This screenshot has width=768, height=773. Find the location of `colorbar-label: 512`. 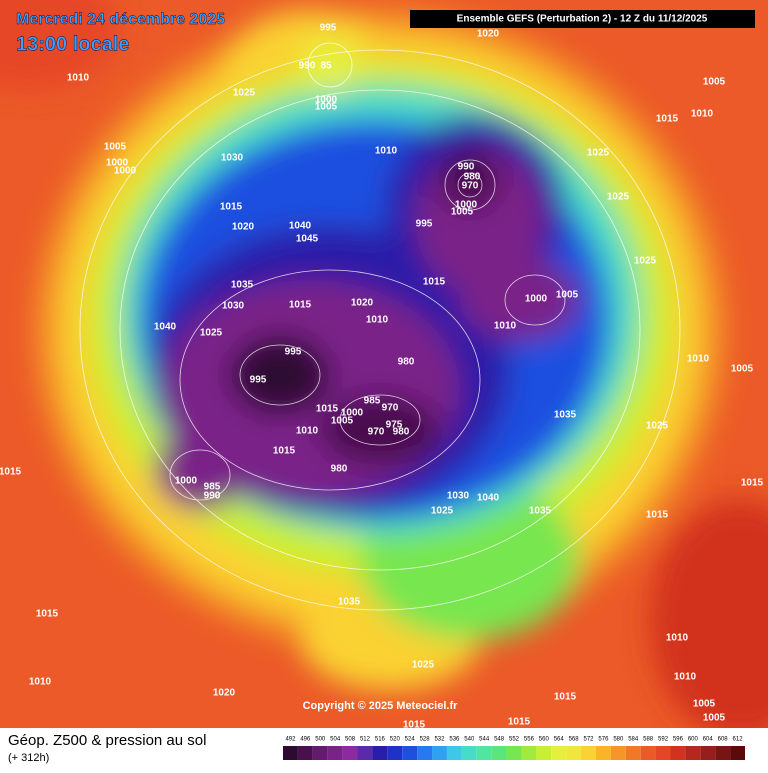

colorbar-label: 512 is located at coordinates (365, 740).